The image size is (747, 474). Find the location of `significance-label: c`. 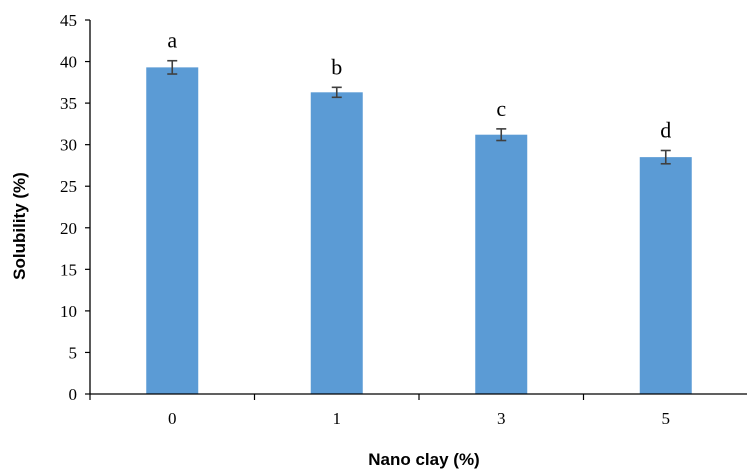

significance-label: c is located at coordinates (501, 108).